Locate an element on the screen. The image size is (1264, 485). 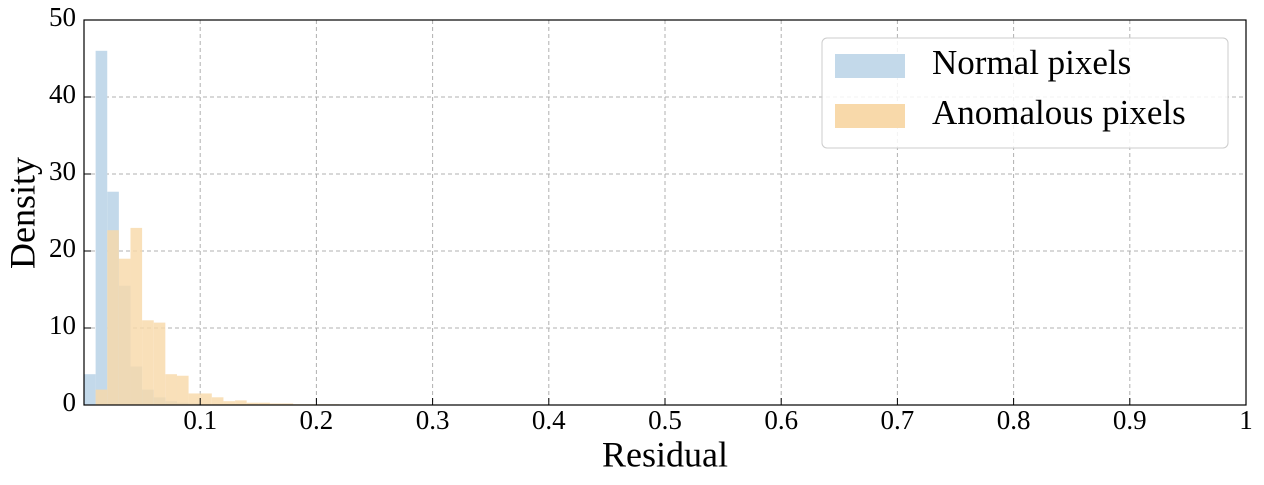
y-tick-label: 40 is located at coordinates (62, 94).